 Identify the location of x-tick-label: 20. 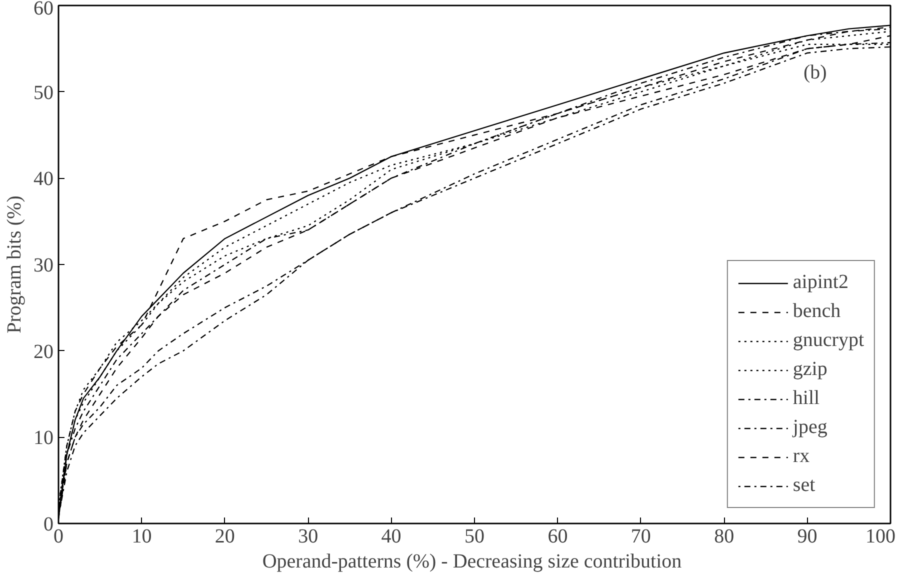
(224, 537).